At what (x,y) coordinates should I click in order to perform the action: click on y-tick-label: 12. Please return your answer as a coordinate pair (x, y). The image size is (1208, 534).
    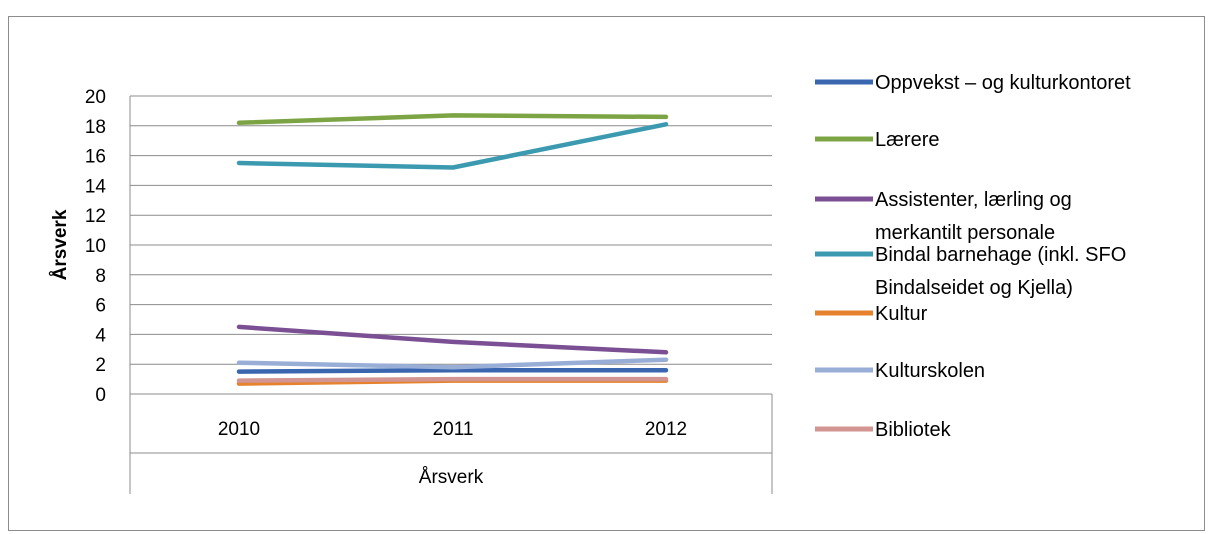
    Looking at the image, I should click on (95, 216).